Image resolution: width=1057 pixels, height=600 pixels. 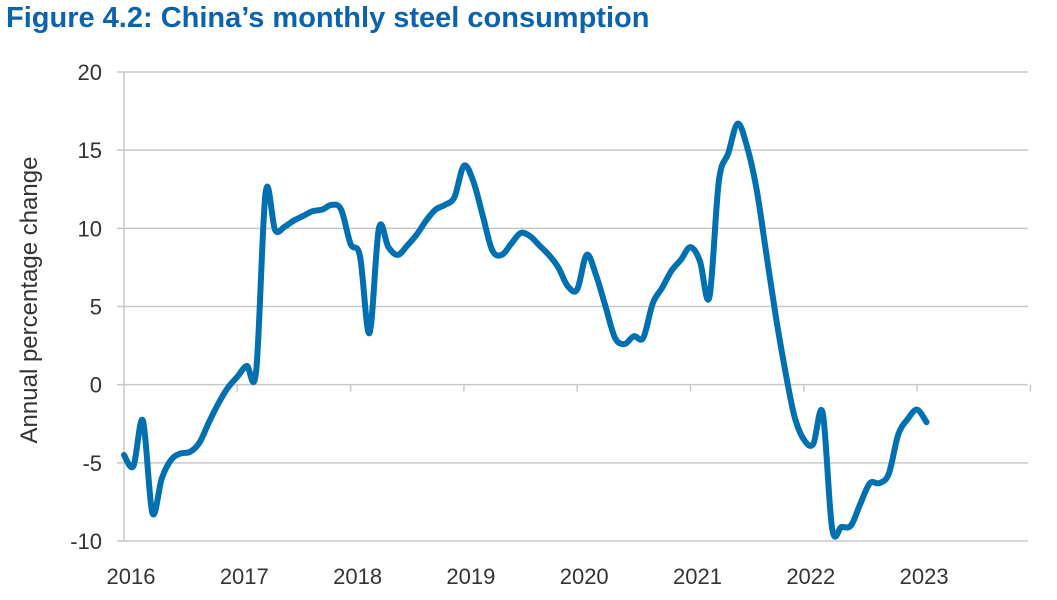 I want to click on x-tick-label: 2017, so click(x=244, y=576).